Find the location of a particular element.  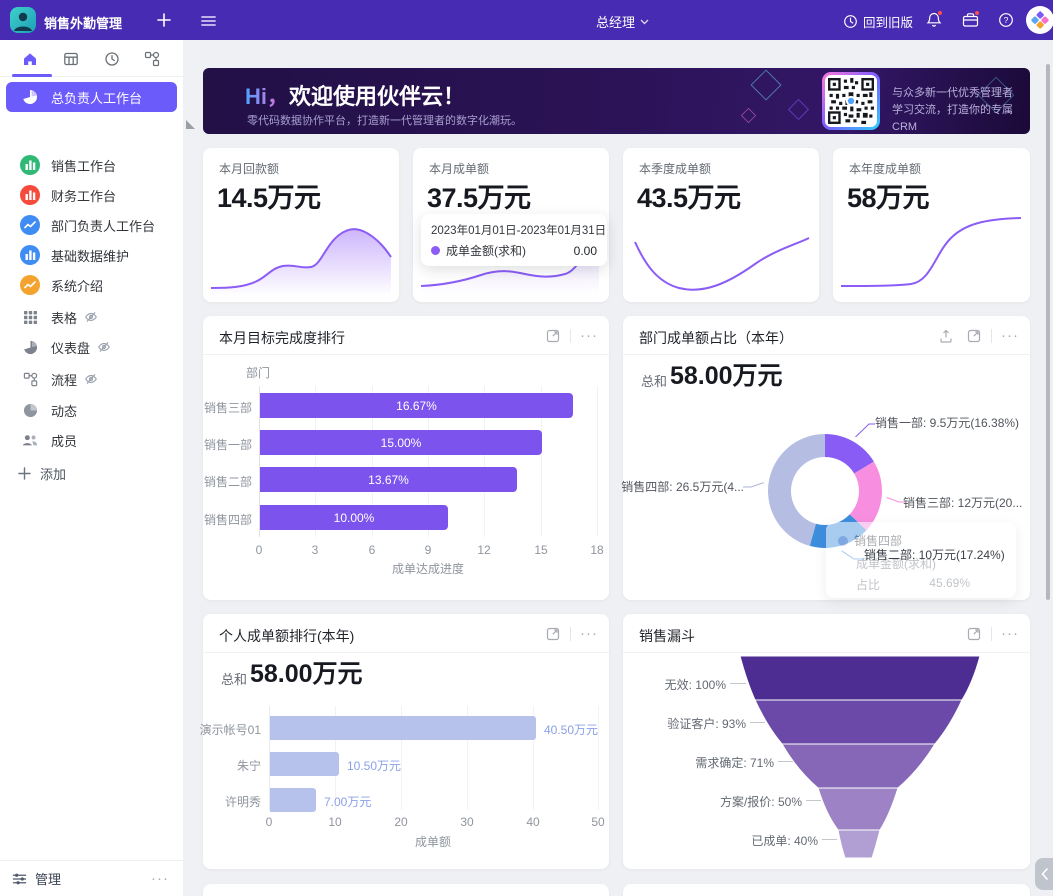

donut-slice-dept4 is located at coordinates (796, 490).